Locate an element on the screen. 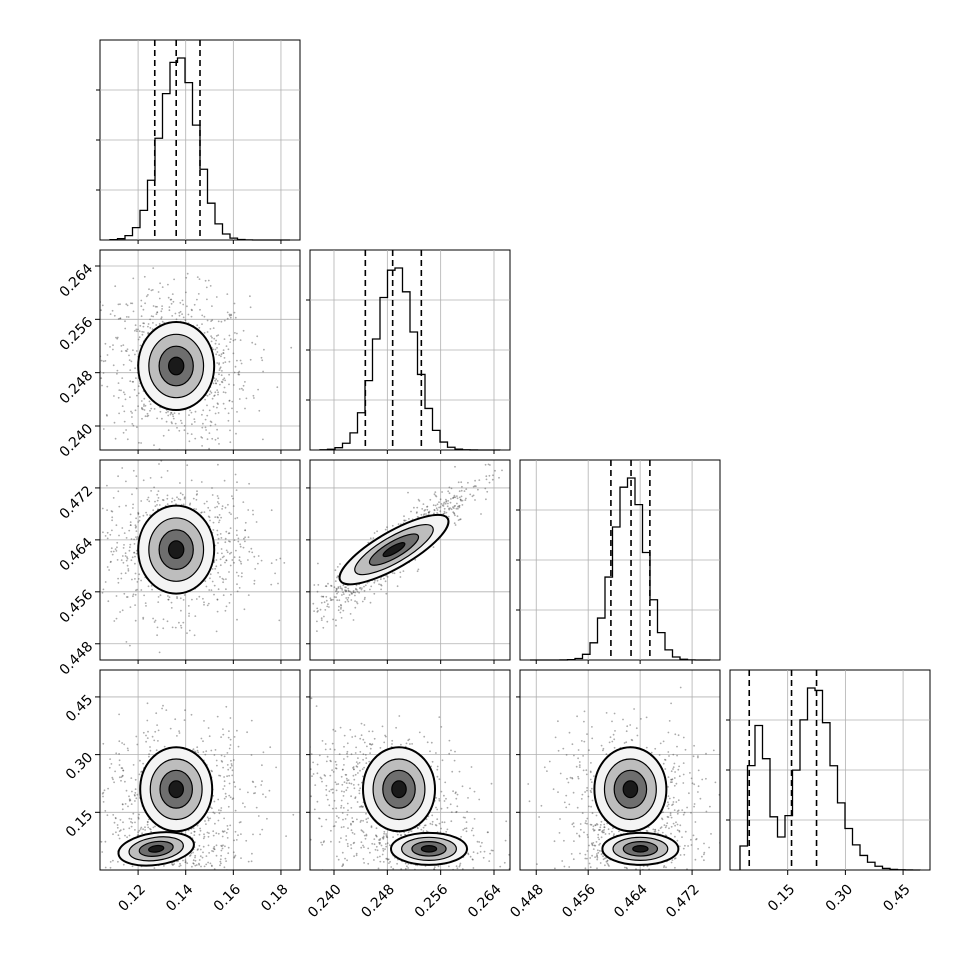  panel-content is located at coordinates (200, 560).